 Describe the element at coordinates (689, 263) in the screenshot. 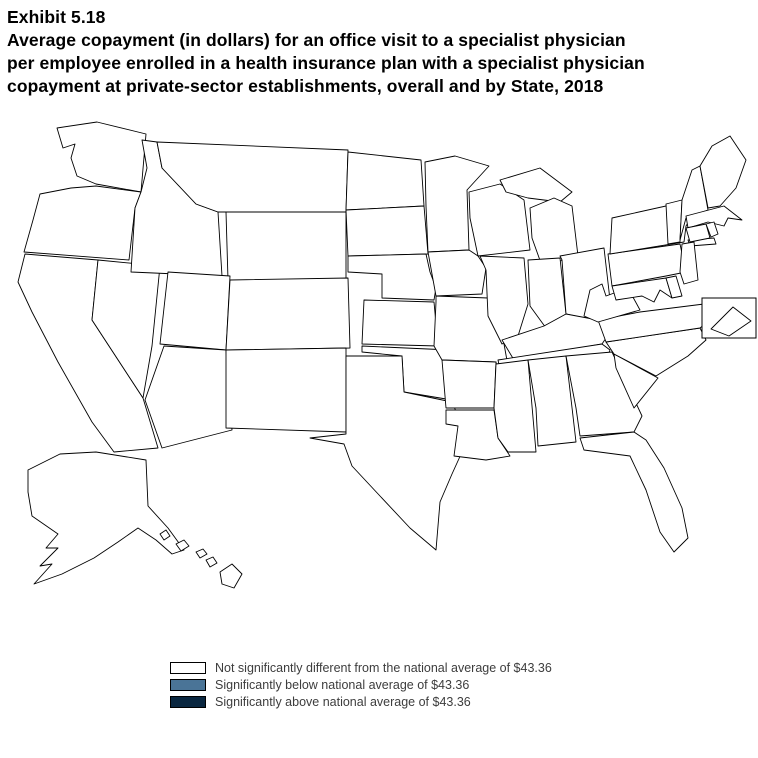

I see `state-nj` at that location.